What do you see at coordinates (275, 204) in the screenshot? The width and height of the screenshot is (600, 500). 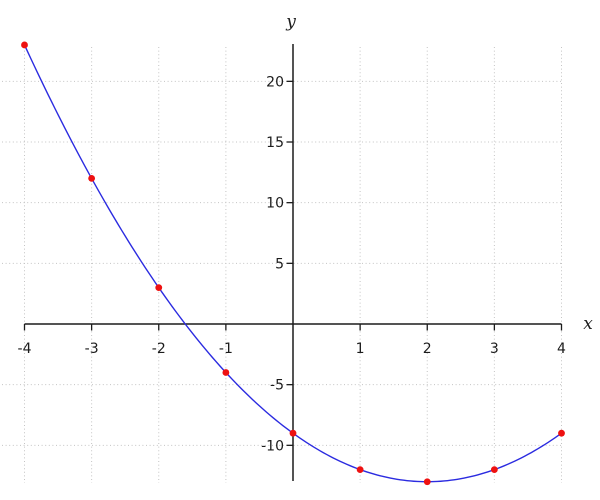 I see `y-tick-label: 10` at bounding box center [275, 204].